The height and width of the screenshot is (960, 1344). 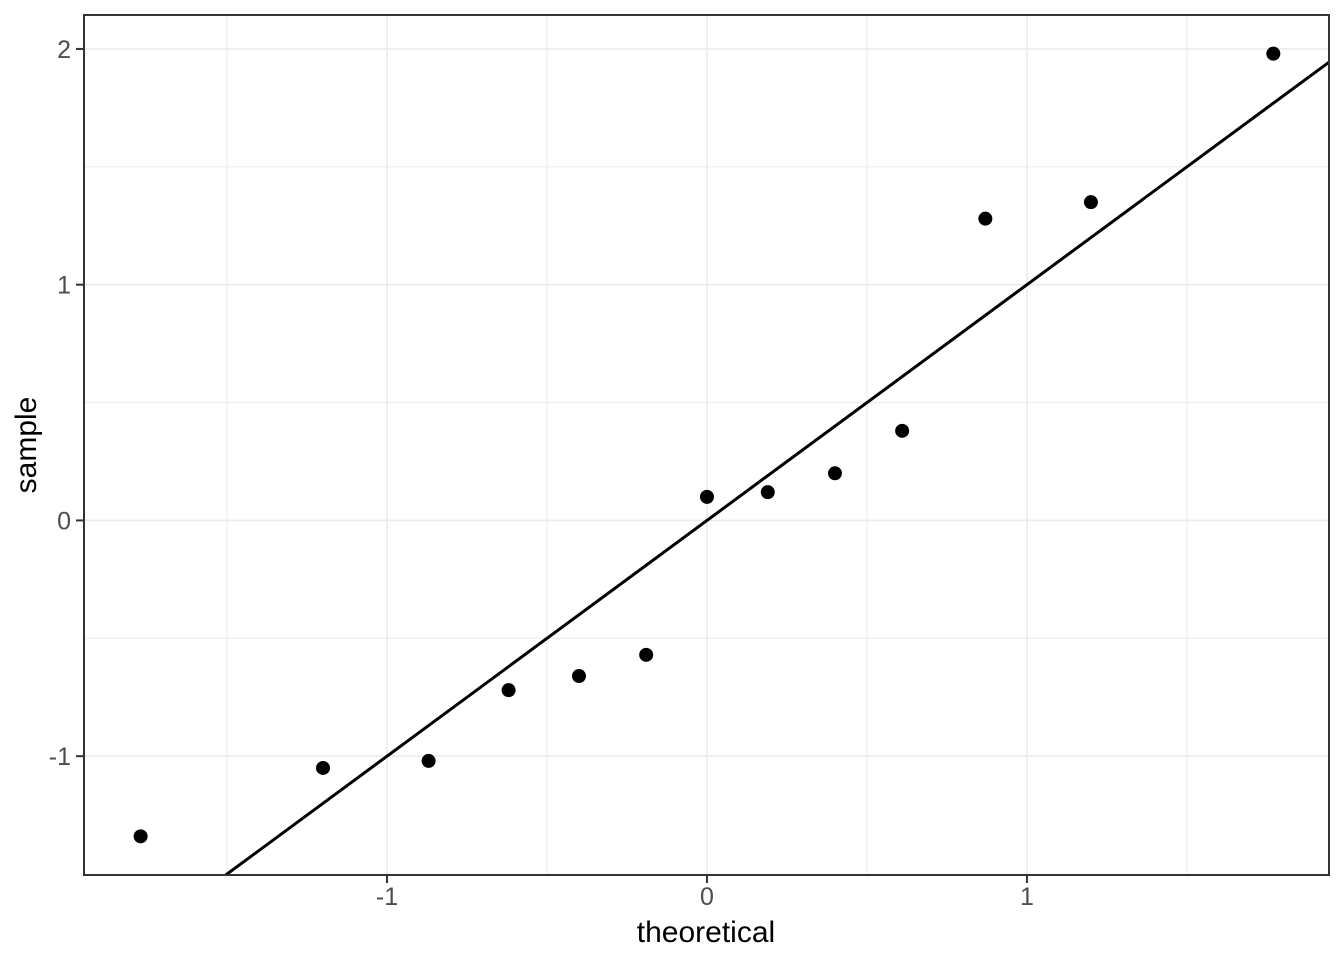 I want to click on x-axis-tick-labels: -1 0 1, so click(x=705, y=897).